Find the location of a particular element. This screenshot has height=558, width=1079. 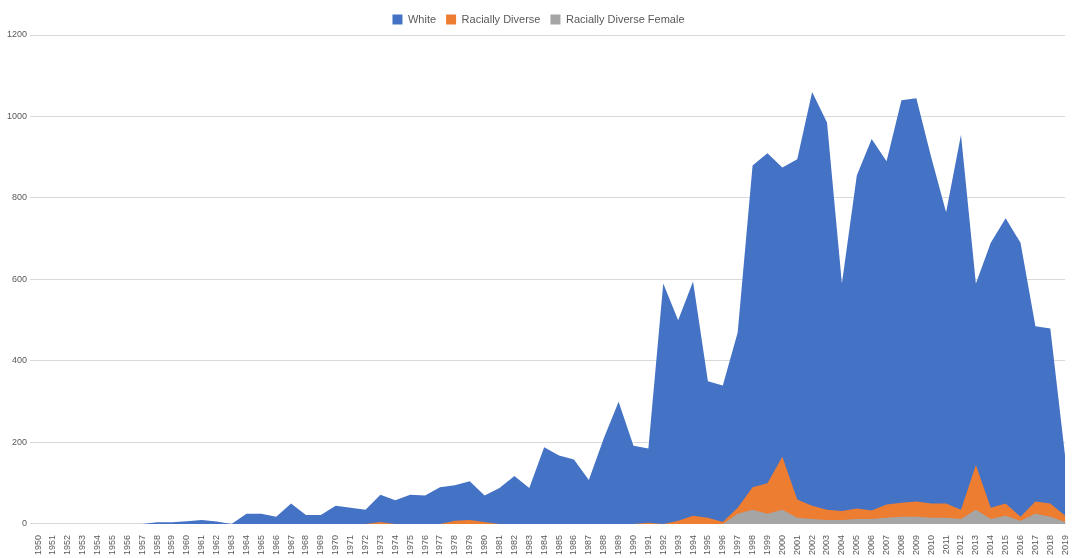

x-tick-label: 2001 is located at coordinates (796, 545).